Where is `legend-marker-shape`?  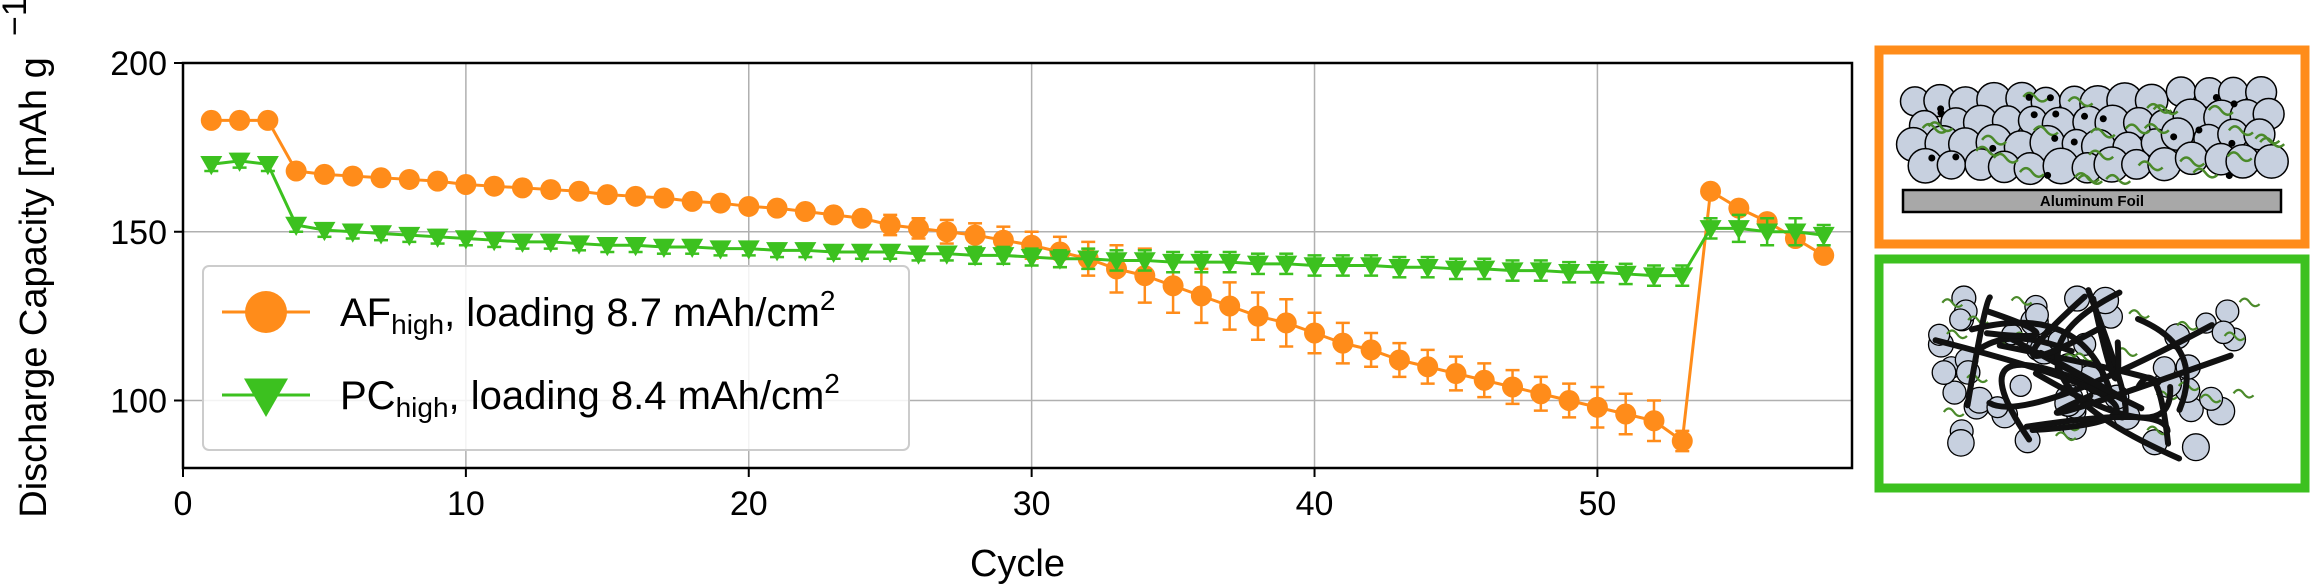
legend-marker-shape is located at coordinates (266, 397).